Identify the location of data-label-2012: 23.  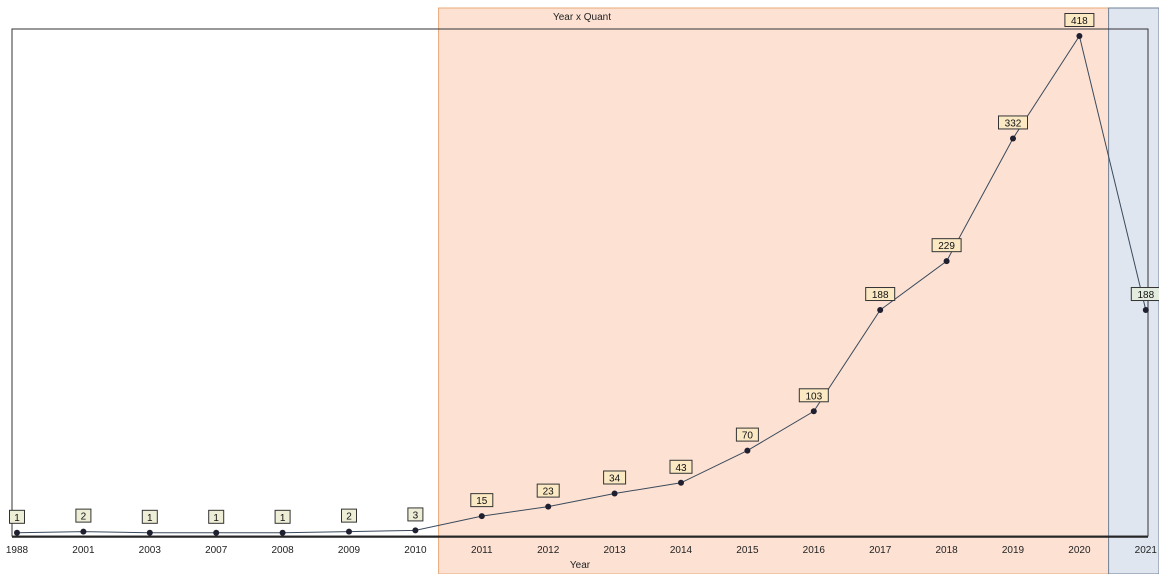
(548, 490).